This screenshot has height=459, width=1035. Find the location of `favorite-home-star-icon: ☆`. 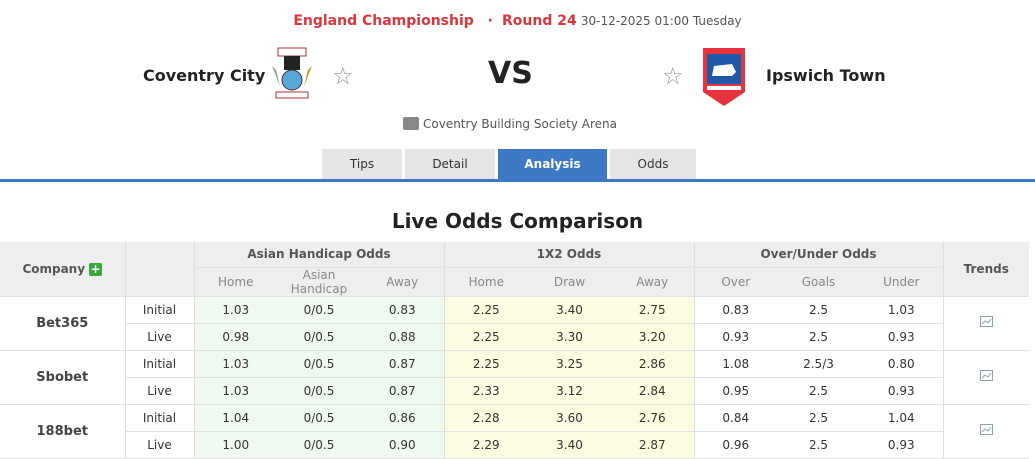

favorite-home-star-icon: ☆ is located at coordinates (343, 76).